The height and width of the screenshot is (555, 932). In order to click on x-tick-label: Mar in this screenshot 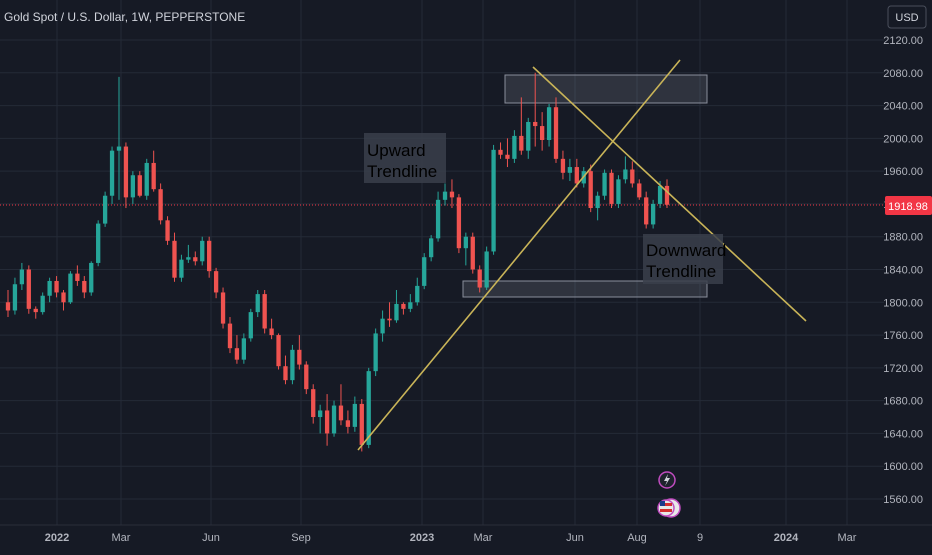, I will do `click(121, 538)`.